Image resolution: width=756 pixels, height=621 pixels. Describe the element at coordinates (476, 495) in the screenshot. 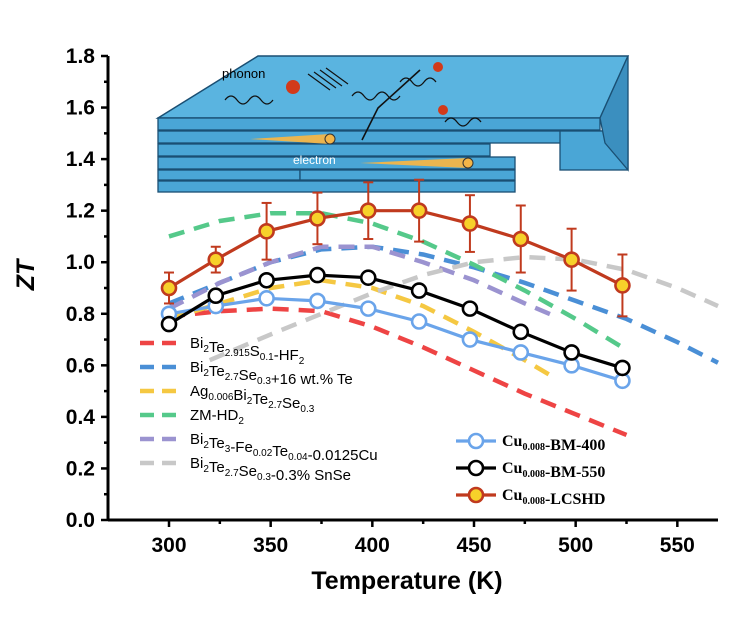

I see `legend-swatch-marker-cu0-008-lcshd` at that location.